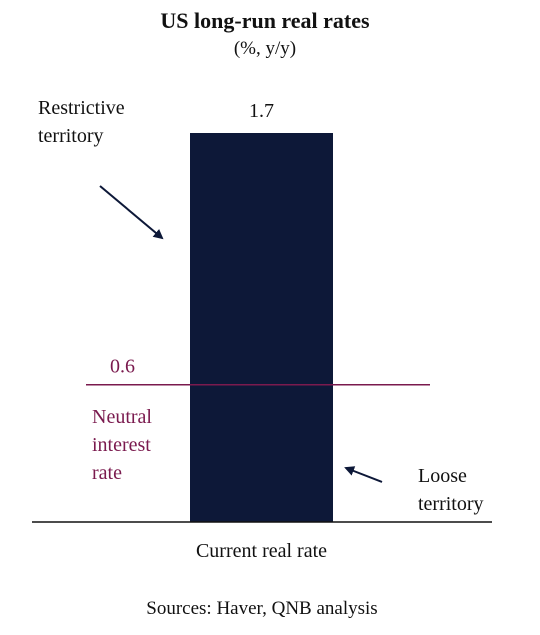 Image resolution: width=540 pixels, height=635 pixels. I want to click on neutral-rate-value-label: 0.6, so click(122, 367).